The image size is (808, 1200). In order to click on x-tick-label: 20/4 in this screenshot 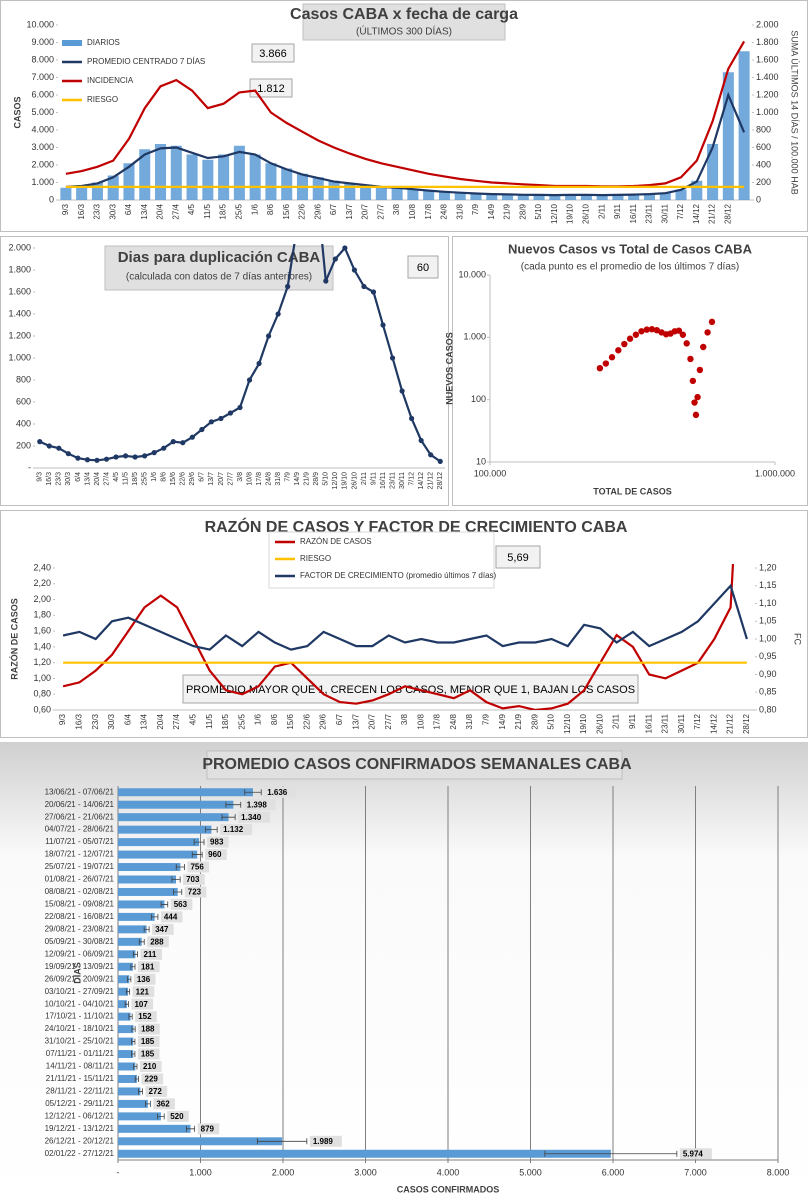, I will do `click(160, 211)`.